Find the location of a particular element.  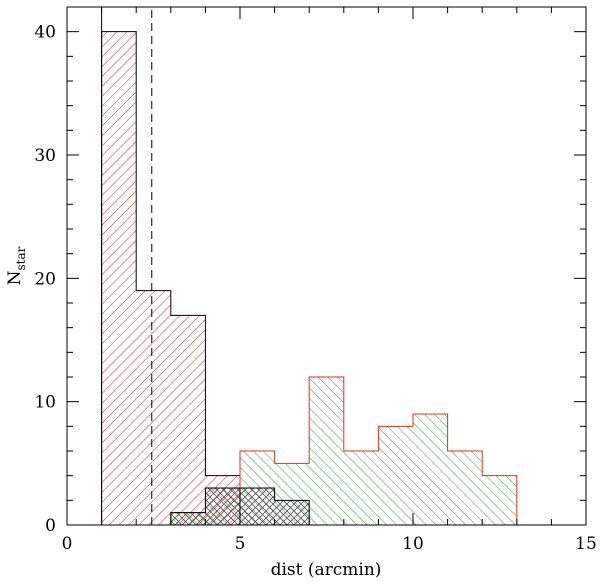

y-tick-labels: 0 10 20 30 40 is located at coordinates (45, 279).